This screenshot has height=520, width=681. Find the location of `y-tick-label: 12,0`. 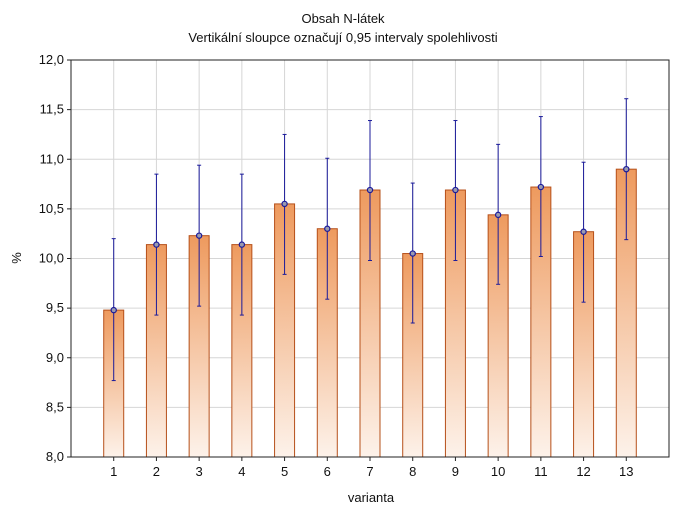

y-tick-label: 12,0 is located at coordinates (51, 59).